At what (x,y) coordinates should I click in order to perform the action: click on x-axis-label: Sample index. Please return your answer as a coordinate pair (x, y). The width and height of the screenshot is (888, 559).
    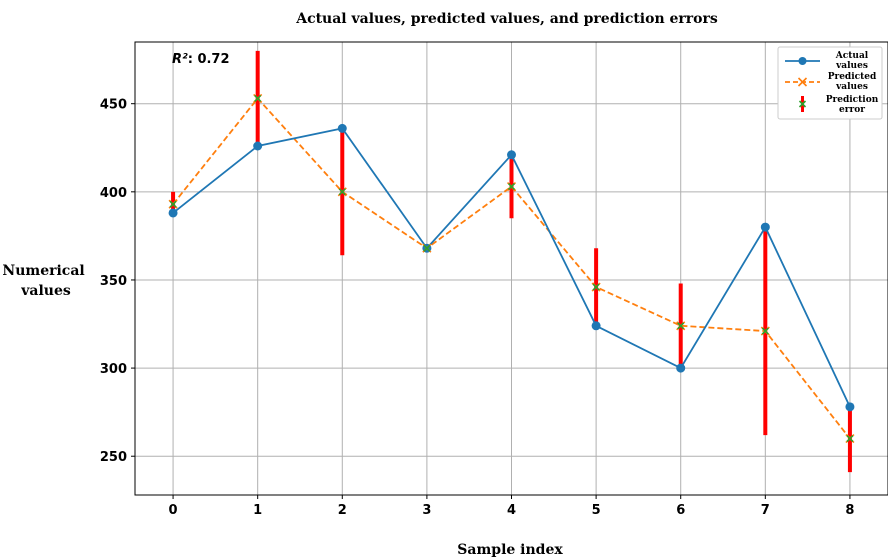
    Looking at the image, I should click on (510, 550).